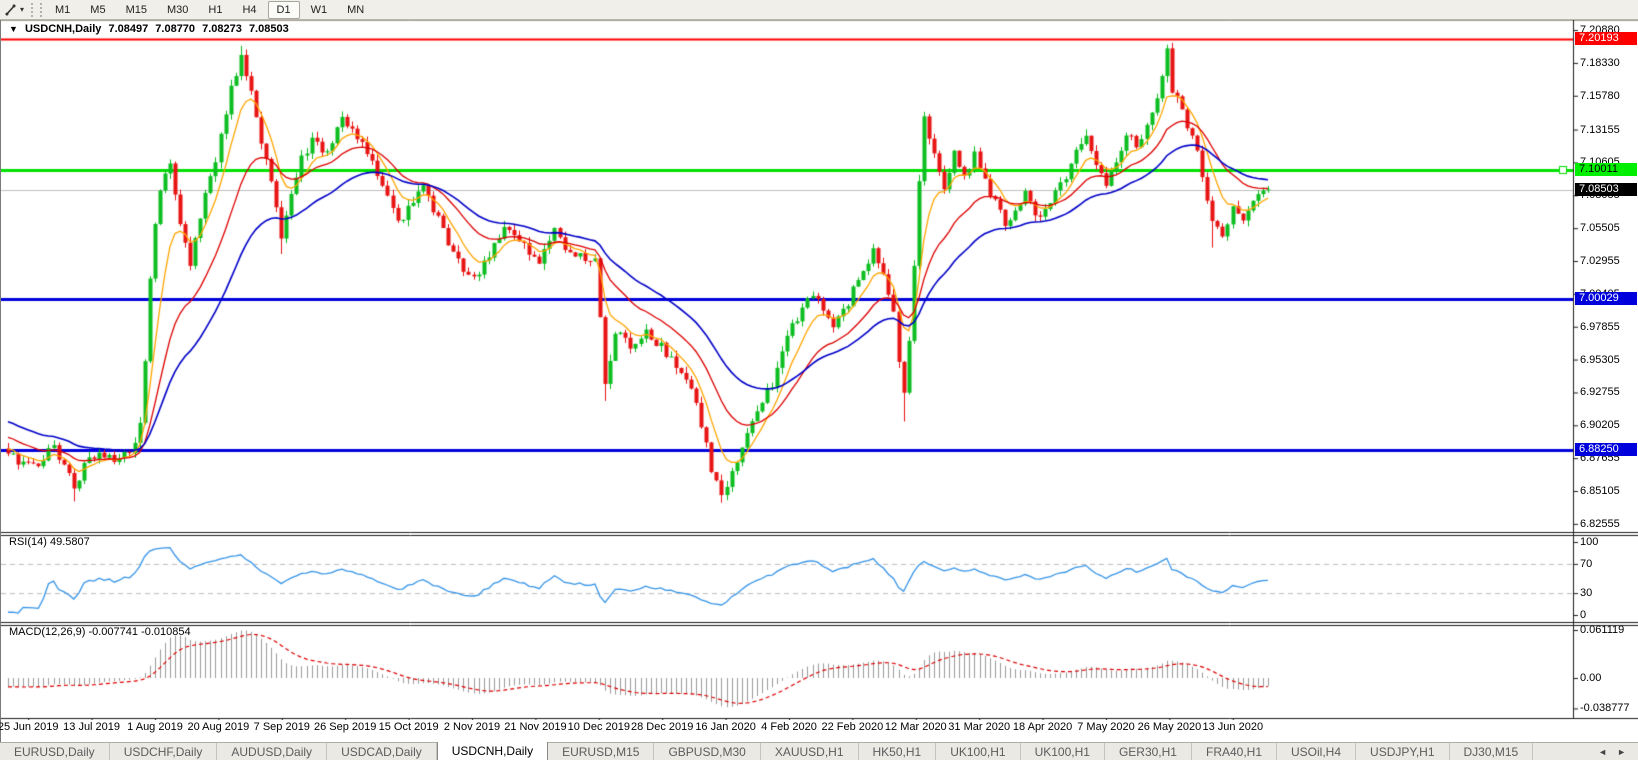  I want to click on rsi-axis-tick: 70, so click(1586, 563).